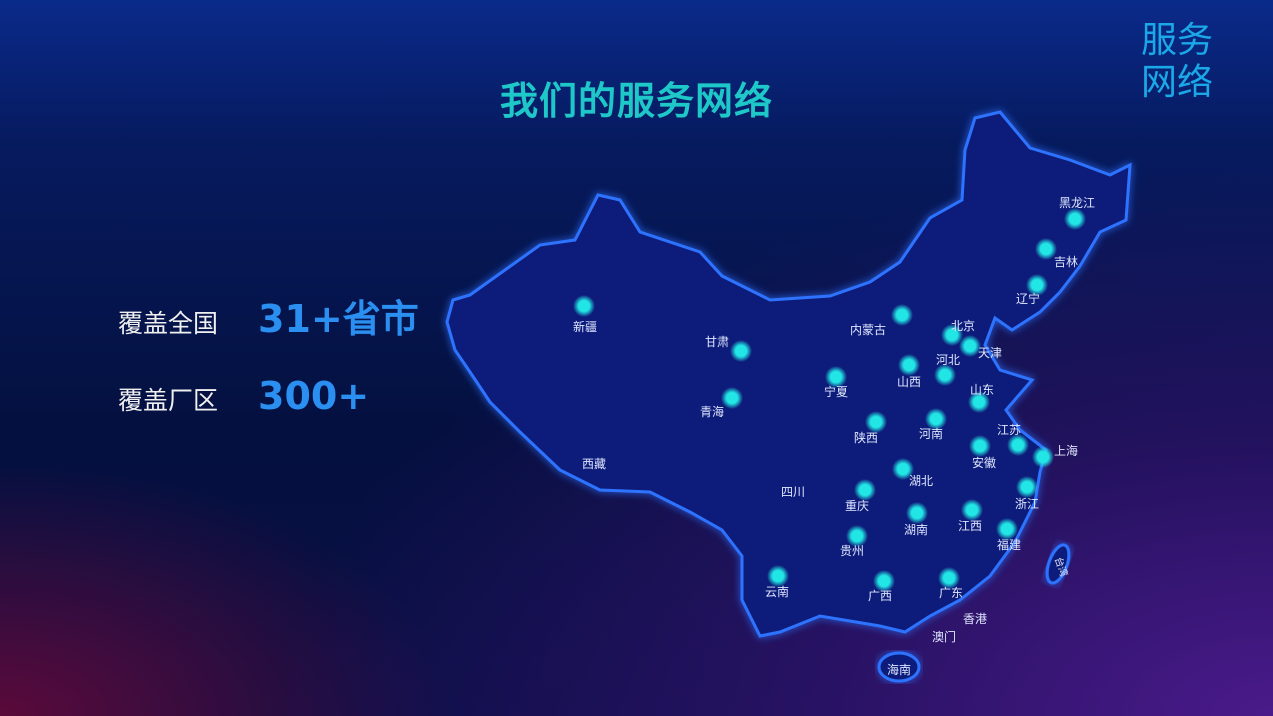 This screenshot has height=716, width=1273. What do you see at coordinates (836, 391) in the screenshot?
I see `province-label: 宁夏` at bounding box center [836, 391].